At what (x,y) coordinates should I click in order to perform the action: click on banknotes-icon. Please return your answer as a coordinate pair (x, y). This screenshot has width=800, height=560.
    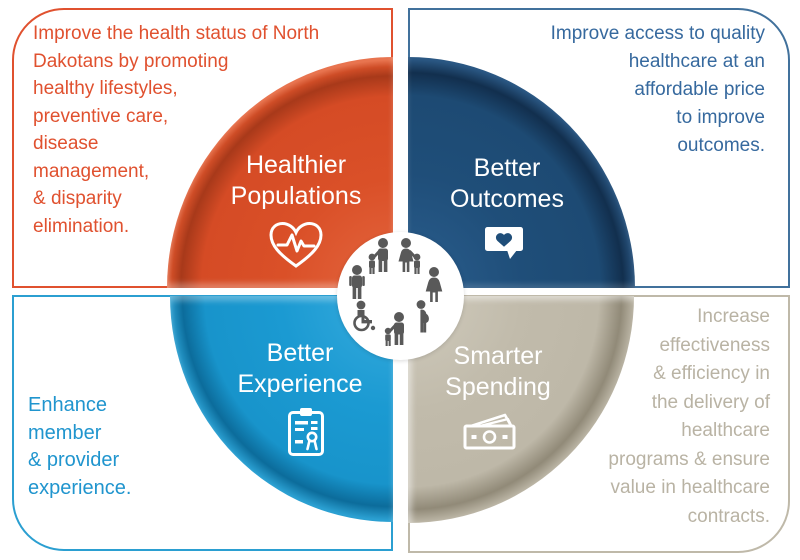
    Looking at the image, I should click on (490, 433).